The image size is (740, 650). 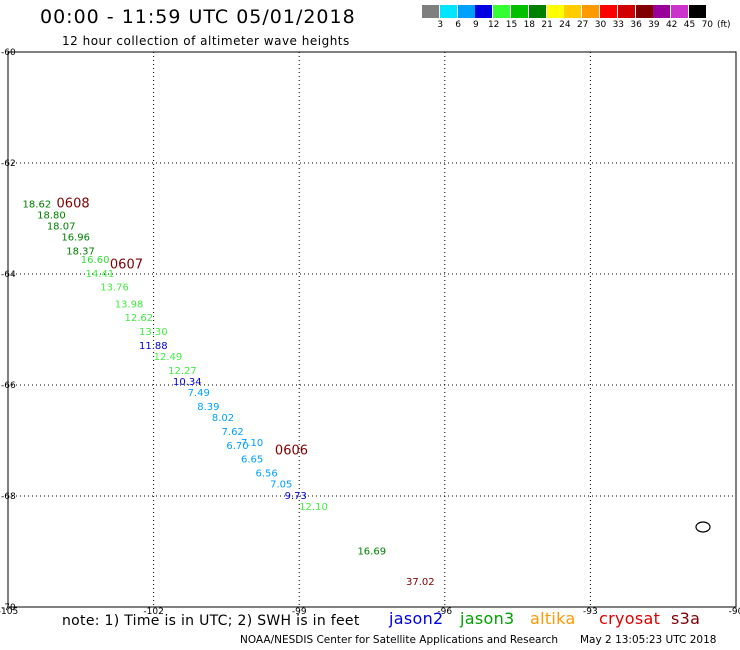 What do you see at coordinates (153, 612) in the screenshot?
I see `x-tick-label: -102` at bounding box center [153, 612].